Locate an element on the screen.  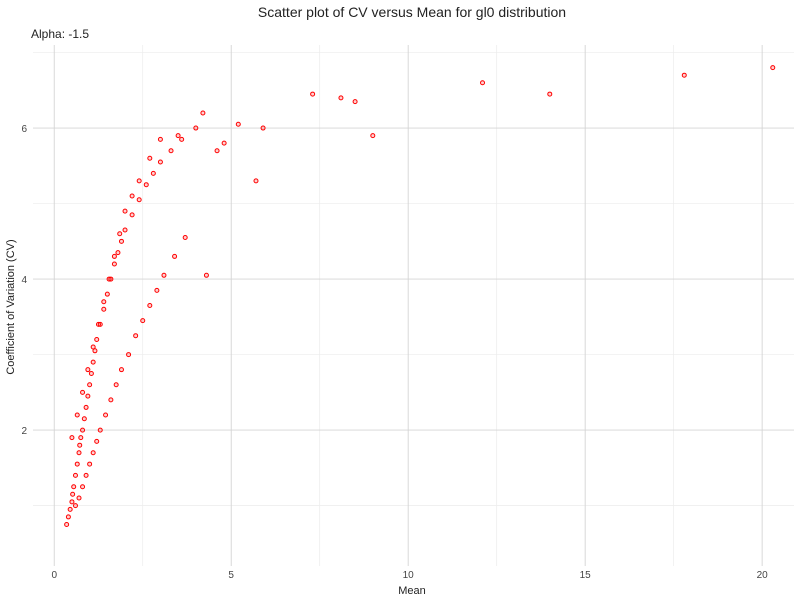
x-tick-label: 15 is located at coordinates (586, 575).